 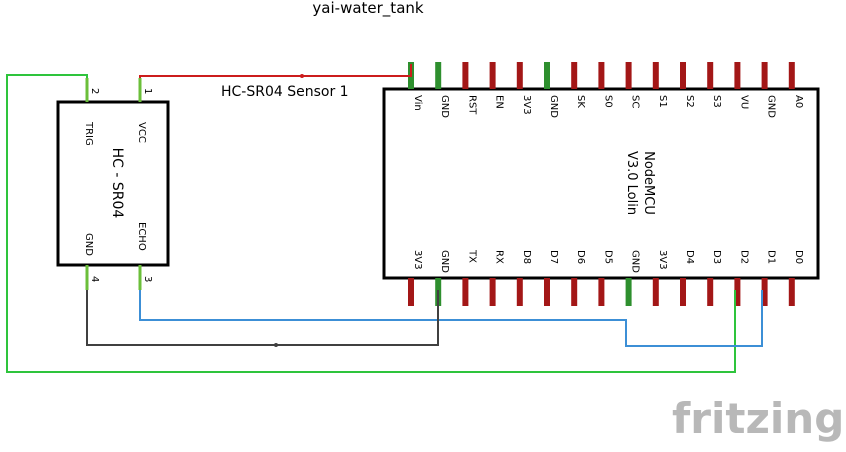 What do you see at coordinates (662, 260) in the screenshot?
I see `nodemcu-bottom-pin-label-9: 3V3` at bounding box center [662, 260].